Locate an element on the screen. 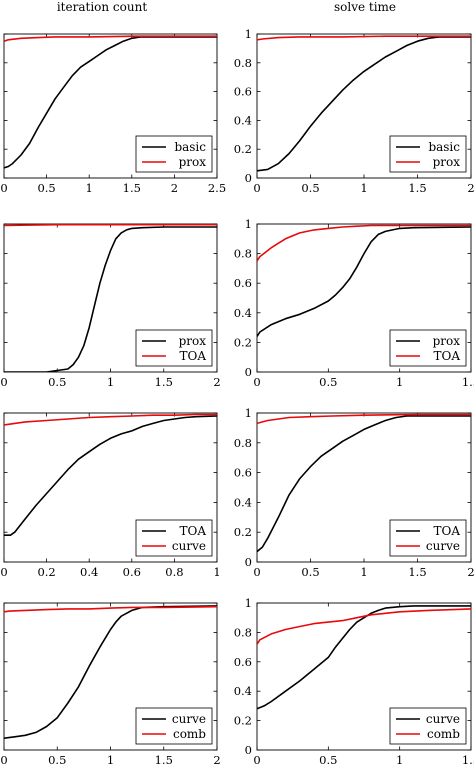 This screenshot has height=767, width=474. x-tick-label: 0.4 is located at coordinates (89, 572).